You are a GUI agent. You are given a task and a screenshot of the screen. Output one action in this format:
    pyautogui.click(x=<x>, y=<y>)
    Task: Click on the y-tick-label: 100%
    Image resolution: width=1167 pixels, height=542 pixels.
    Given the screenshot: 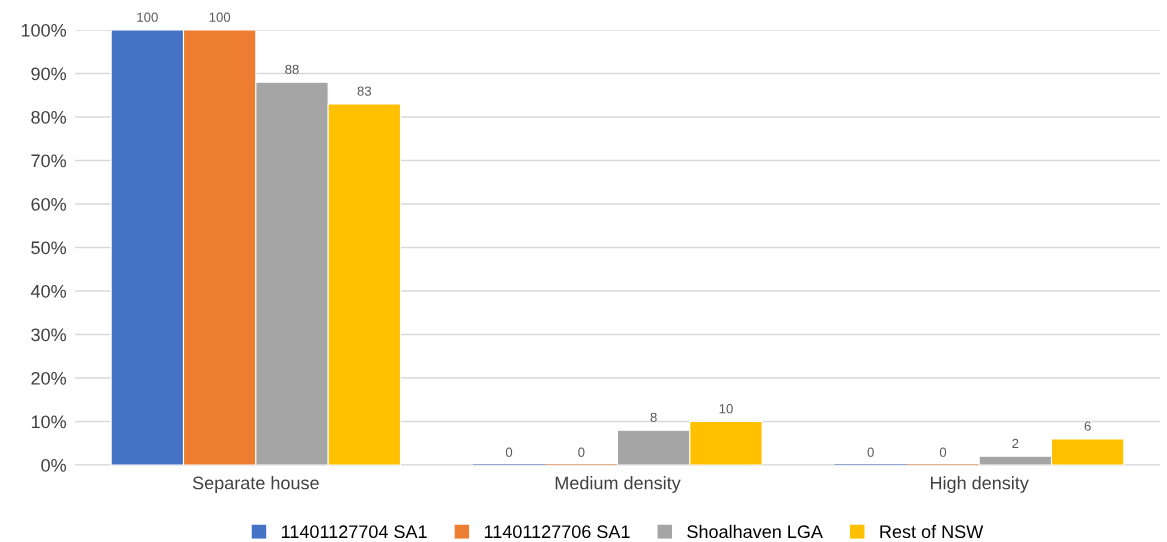 What is the action you would take?
    pyautogui.click(x=44, y=30)
    